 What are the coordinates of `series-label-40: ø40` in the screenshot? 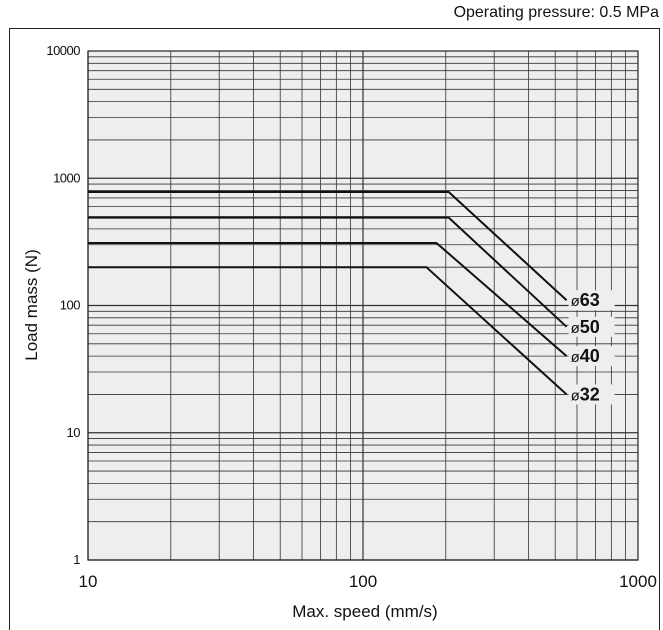 It's located at (585, 356).